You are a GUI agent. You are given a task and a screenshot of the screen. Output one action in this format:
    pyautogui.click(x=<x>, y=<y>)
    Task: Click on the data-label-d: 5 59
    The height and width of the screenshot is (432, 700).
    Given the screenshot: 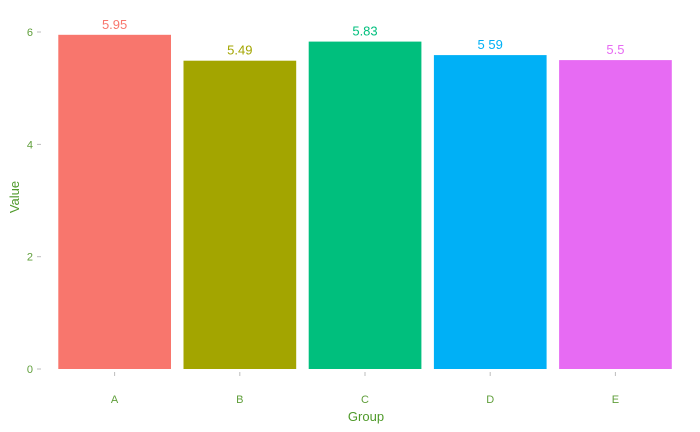 What is the action you would take?
    pyautogui.click(x=490, y=44)
    